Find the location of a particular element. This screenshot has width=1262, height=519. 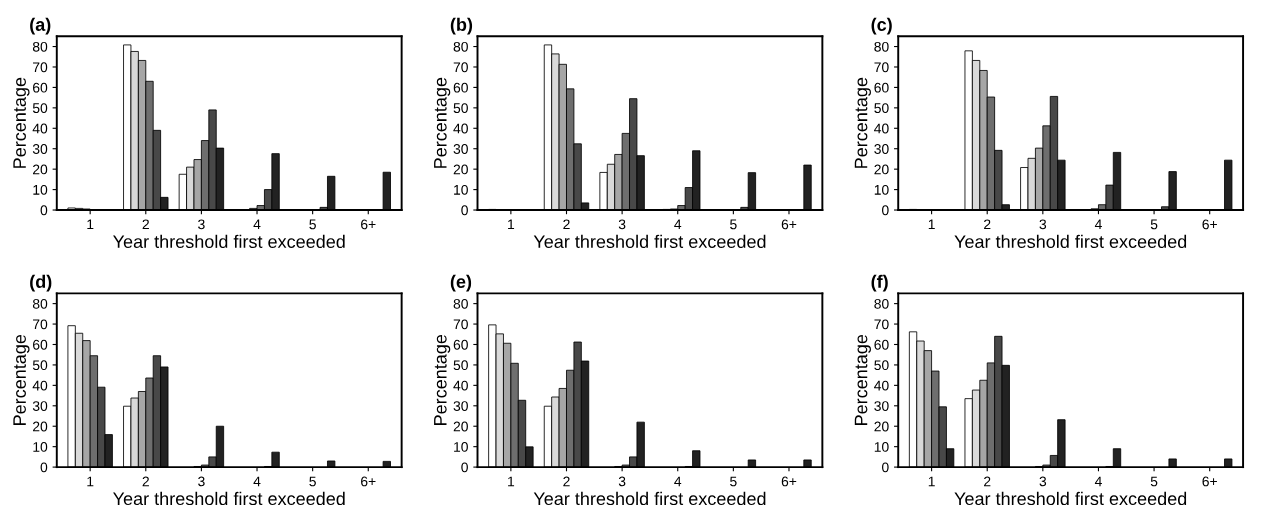

chart-title: (f) is located at coordinates (879, 283).